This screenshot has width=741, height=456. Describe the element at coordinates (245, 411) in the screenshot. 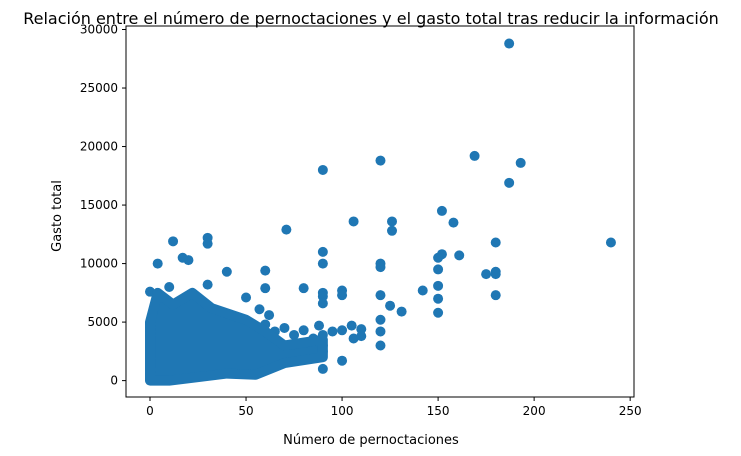

I see `x-tick-label: 50` at that location.